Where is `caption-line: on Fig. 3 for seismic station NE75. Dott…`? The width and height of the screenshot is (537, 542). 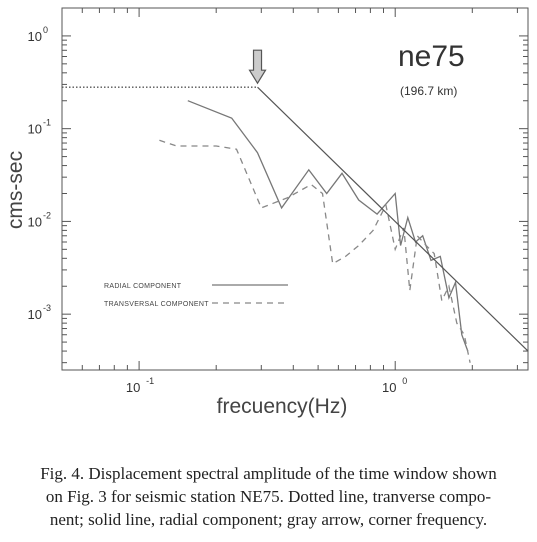 caption-line: on Fig. 3 for seismic station NE75. Dott… is located at coordinates (268, 496).